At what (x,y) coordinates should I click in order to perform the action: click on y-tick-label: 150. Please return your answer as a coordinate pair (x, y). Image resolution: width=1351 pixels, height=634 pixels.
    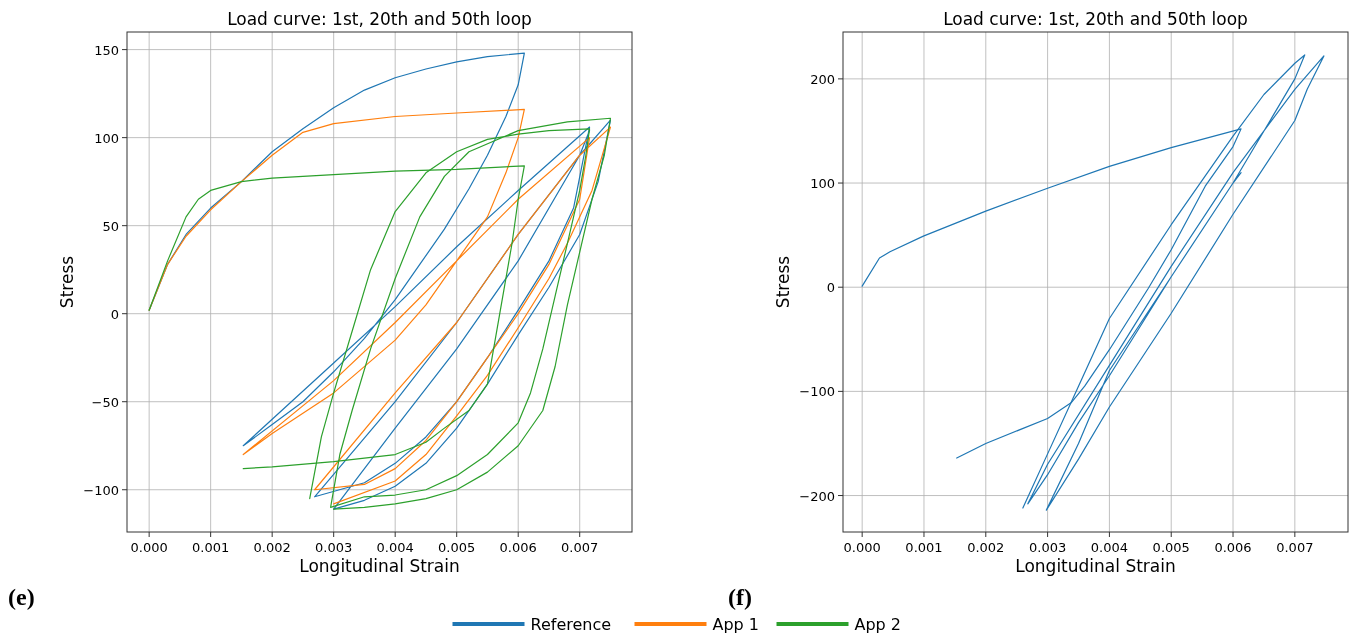
    Looking at the image, I should click on (106, 50).